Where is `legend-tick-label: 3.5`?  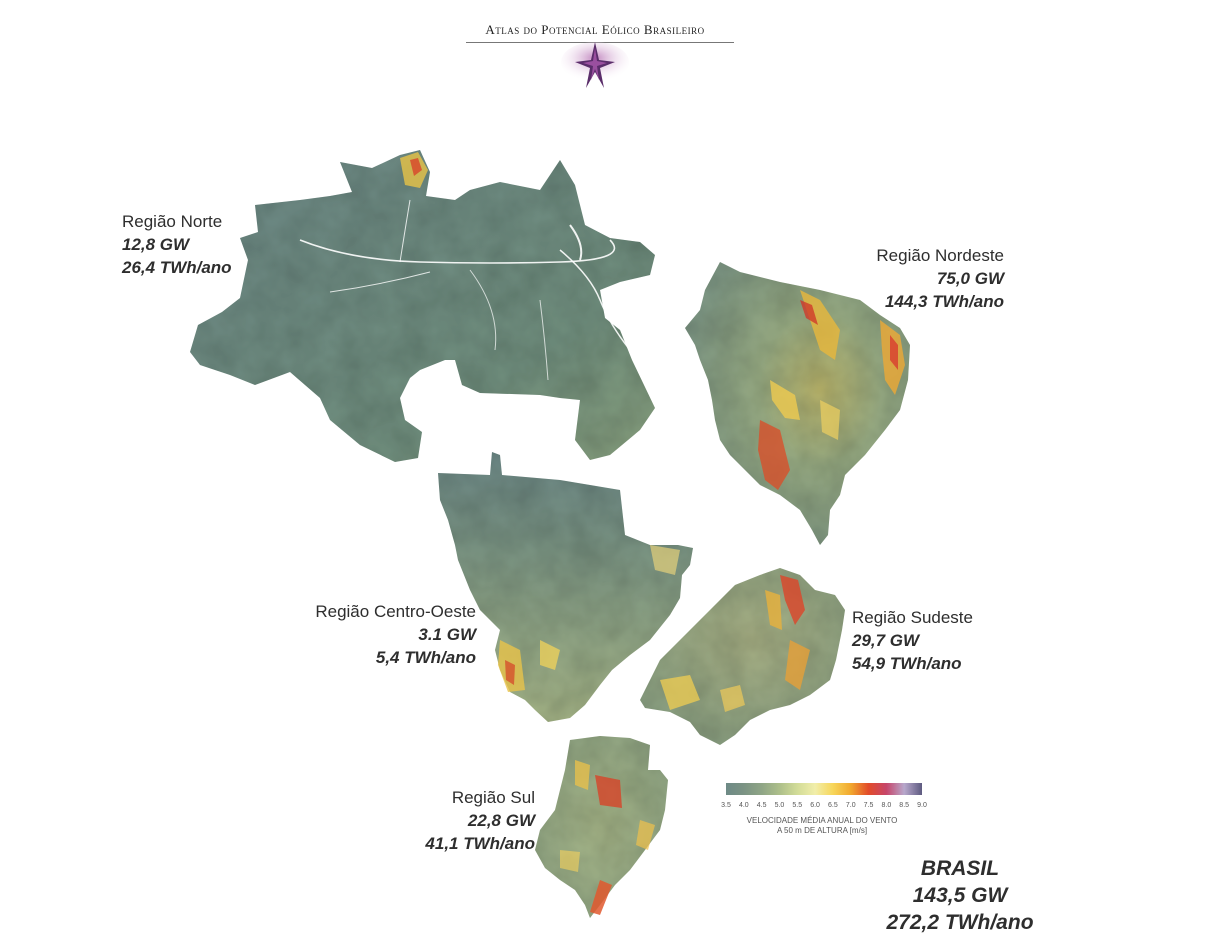 legend-tick-label: 3.5 is located at coordinates (726, 805).